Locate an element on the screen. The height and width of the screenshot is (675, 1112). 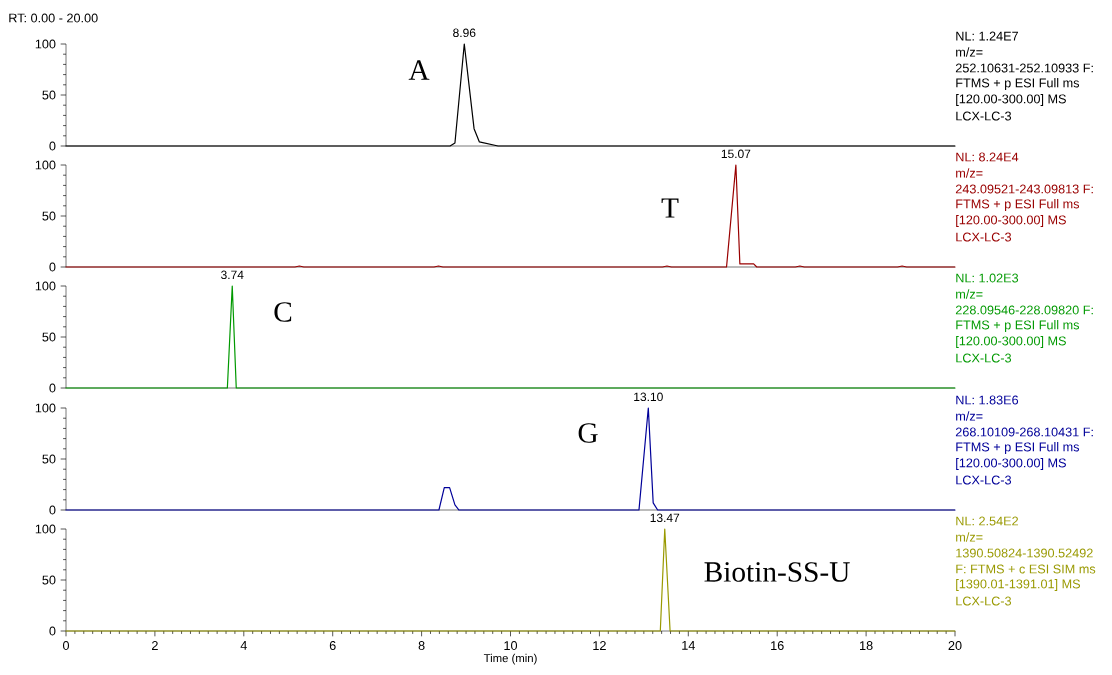
text: NL: 8.24E4 is located at coordinates (987, 157).